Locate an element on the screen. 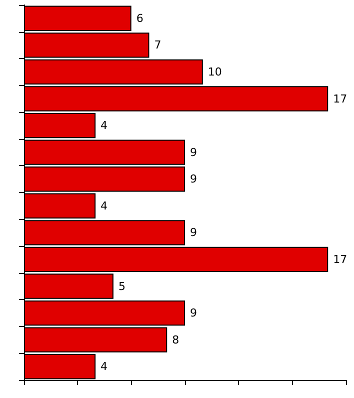  data-label: 5 is located at coordinates (122, 286).